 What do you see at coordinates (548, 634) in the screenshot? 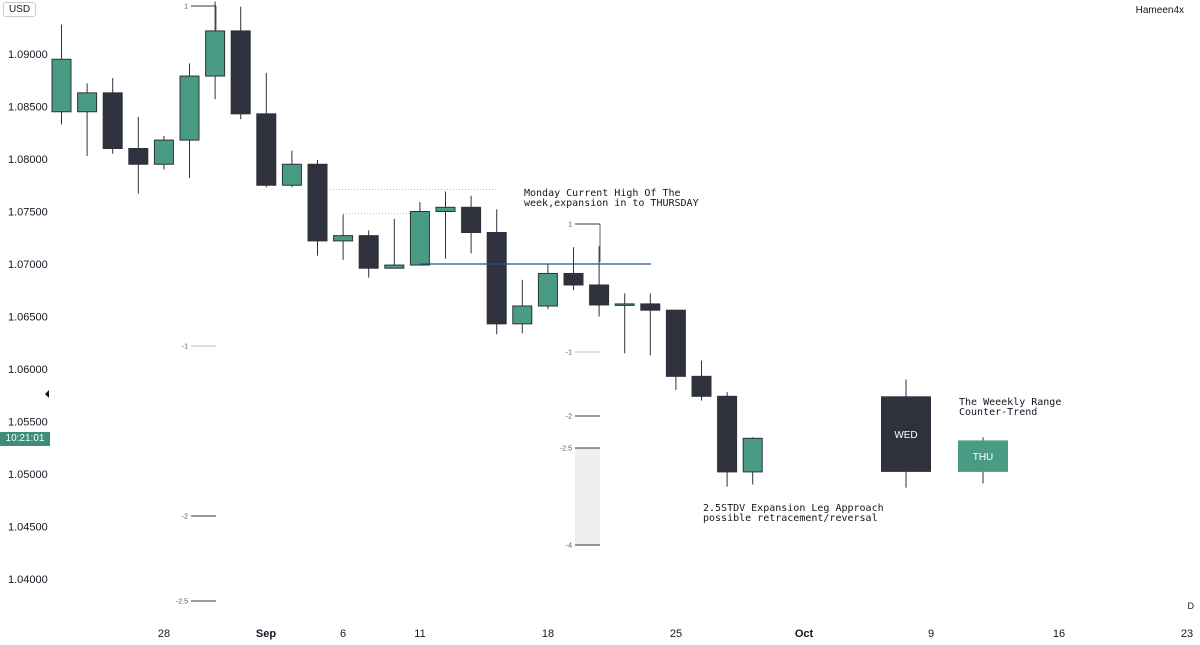
I see `x-tick-label: 18` at bounding box center [548, 634].